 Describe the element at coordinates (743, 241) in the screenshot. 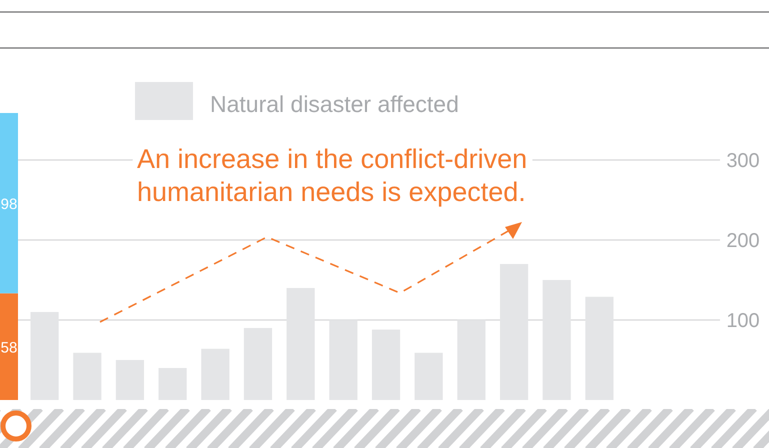

I see `y-tick-label: 200` at that location.